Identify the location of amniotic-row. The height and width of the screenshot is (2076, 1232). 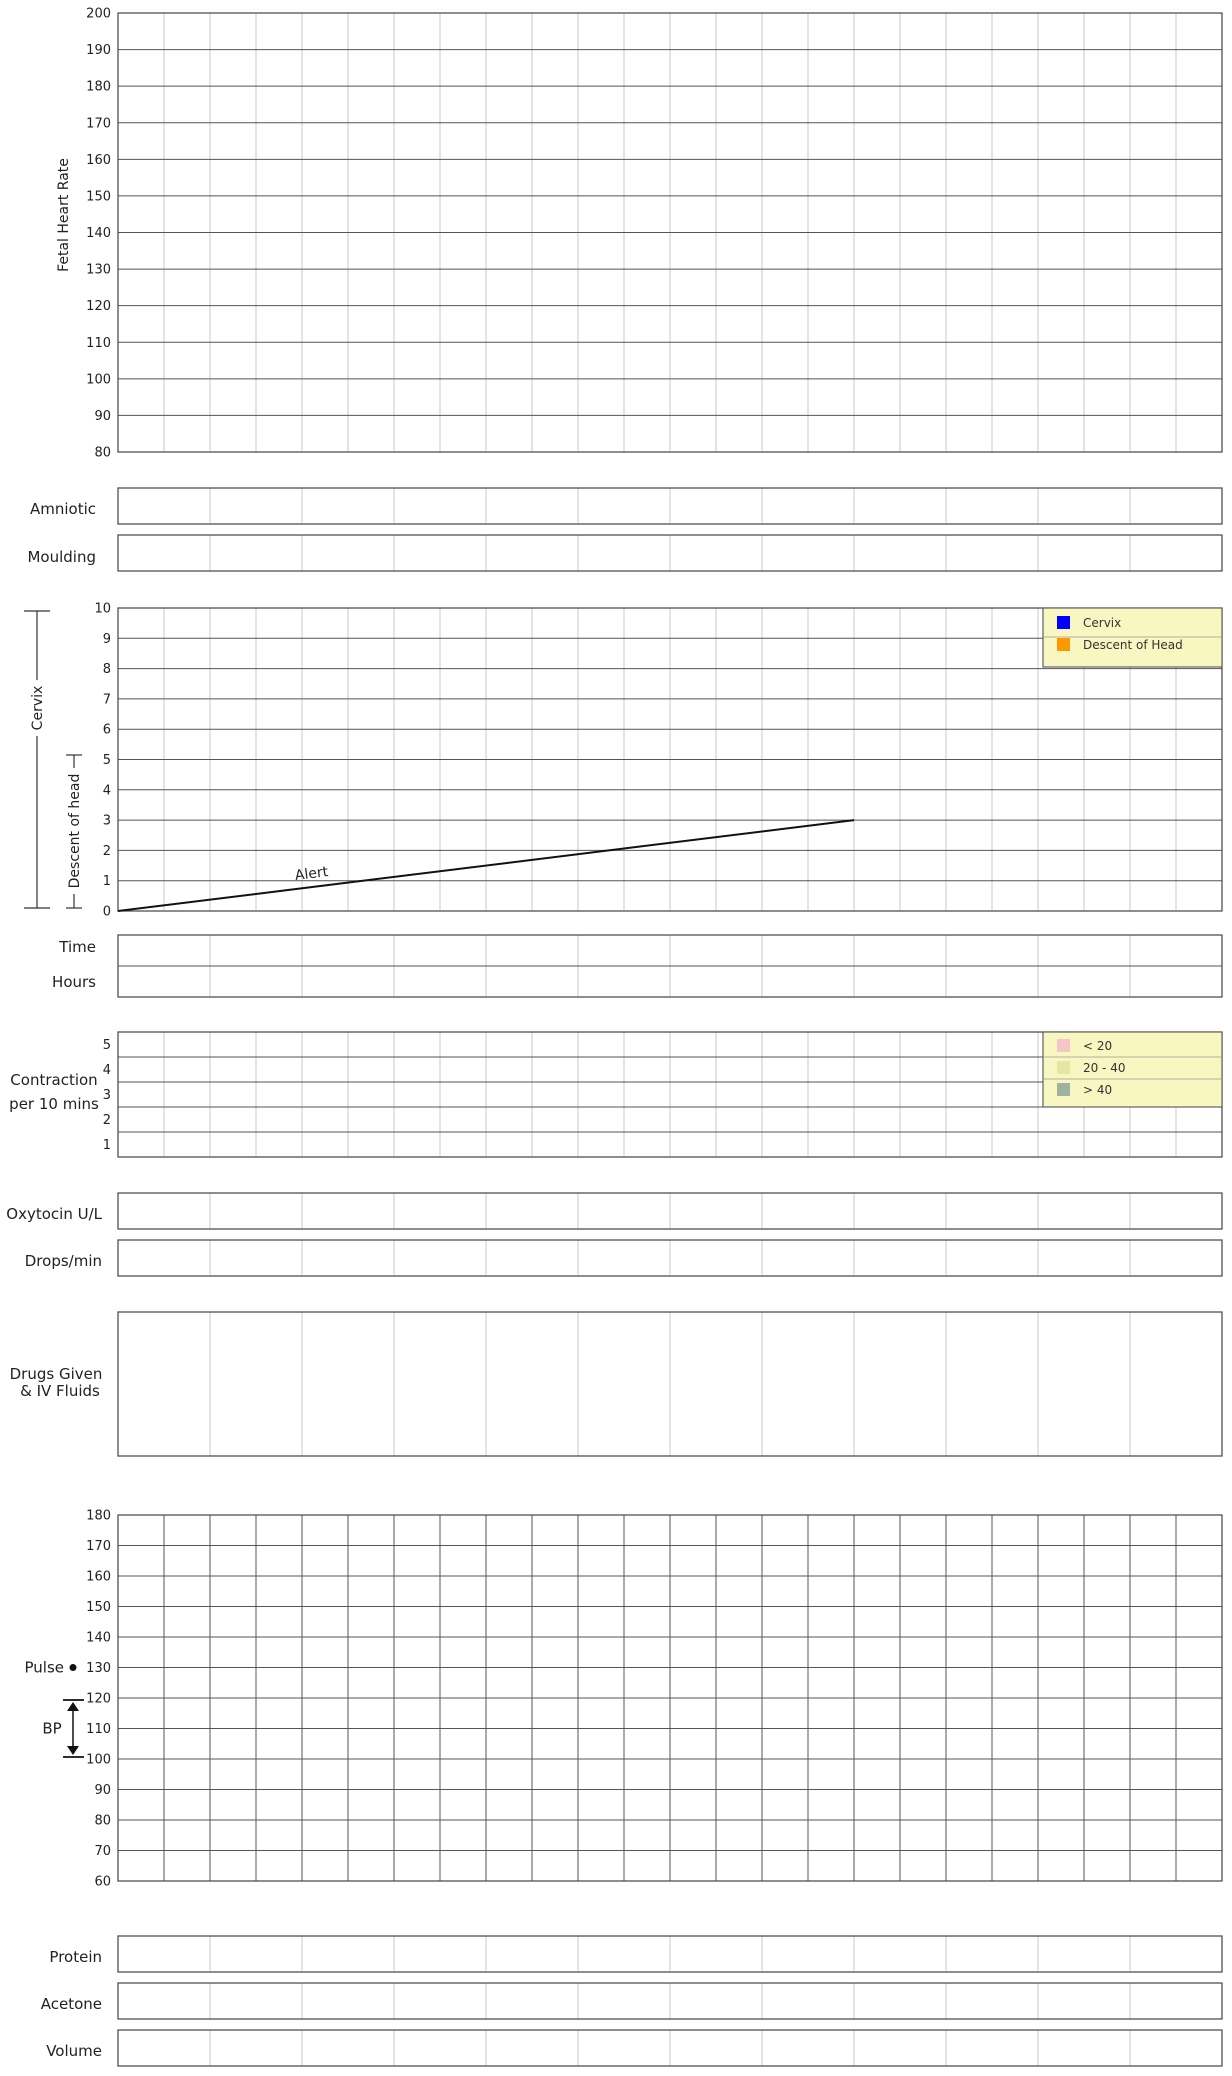
(670, 506).